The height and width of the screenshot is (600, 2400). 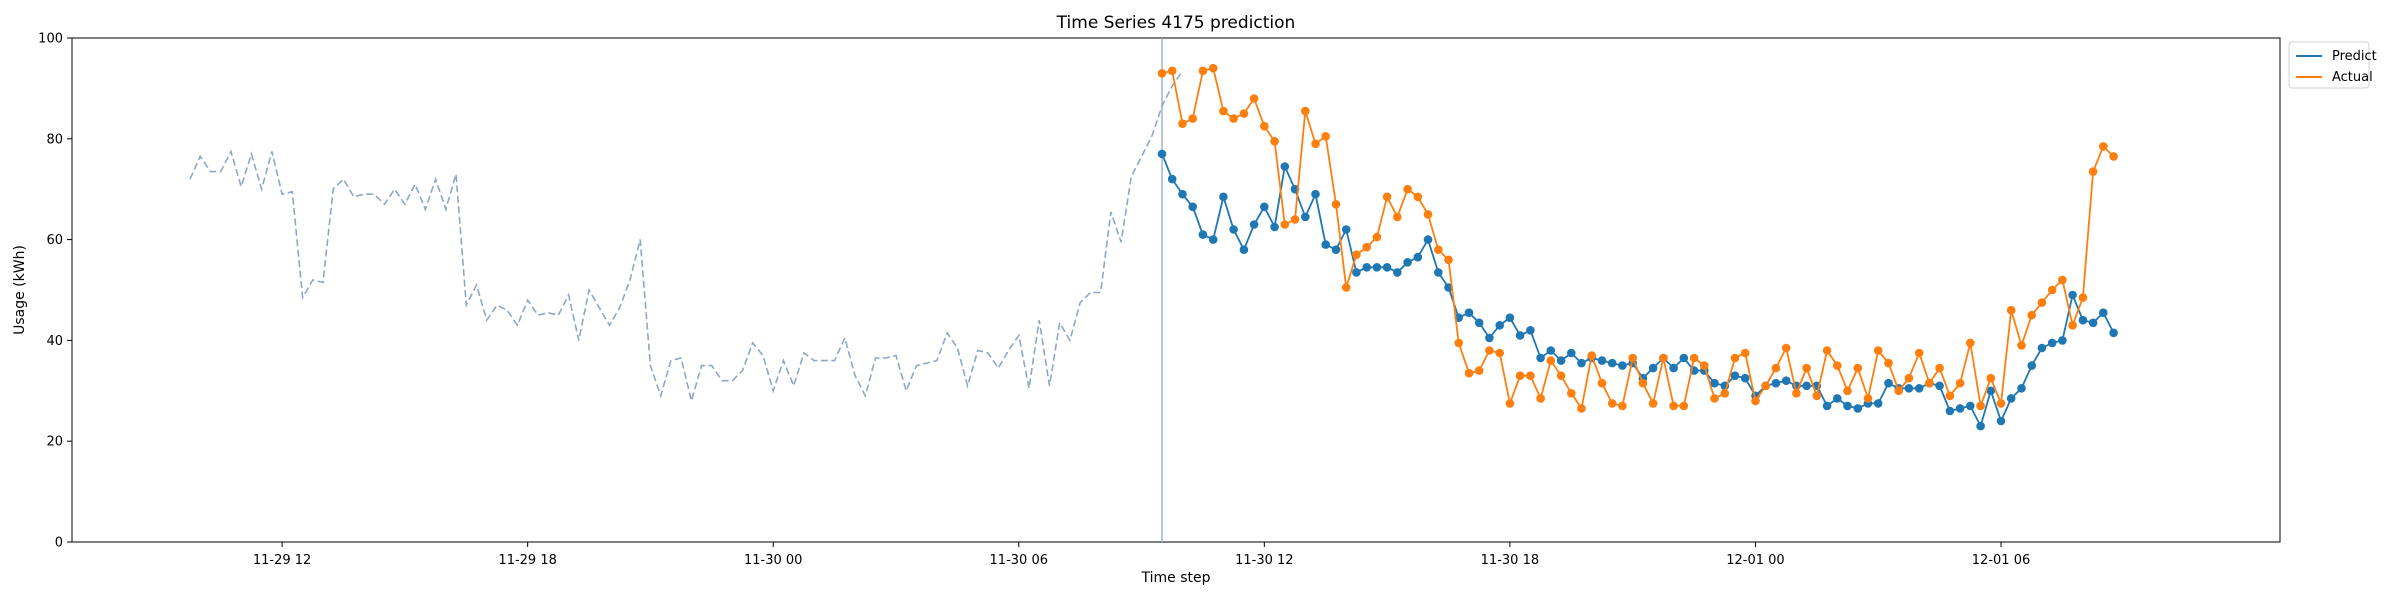 What do you see at coordinates (1019, 560) in the screenshot?
I see `x-tick-label: 11-30 06` at bounding box center [1019, 560].